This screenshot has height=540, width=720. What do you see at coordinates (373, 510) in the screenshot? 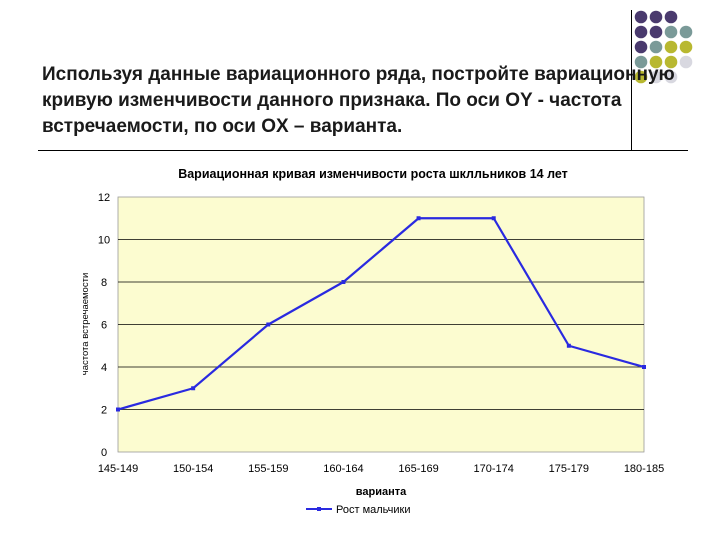
I see `legend-label: Рост мальчики` at bounding box center [373, 510].